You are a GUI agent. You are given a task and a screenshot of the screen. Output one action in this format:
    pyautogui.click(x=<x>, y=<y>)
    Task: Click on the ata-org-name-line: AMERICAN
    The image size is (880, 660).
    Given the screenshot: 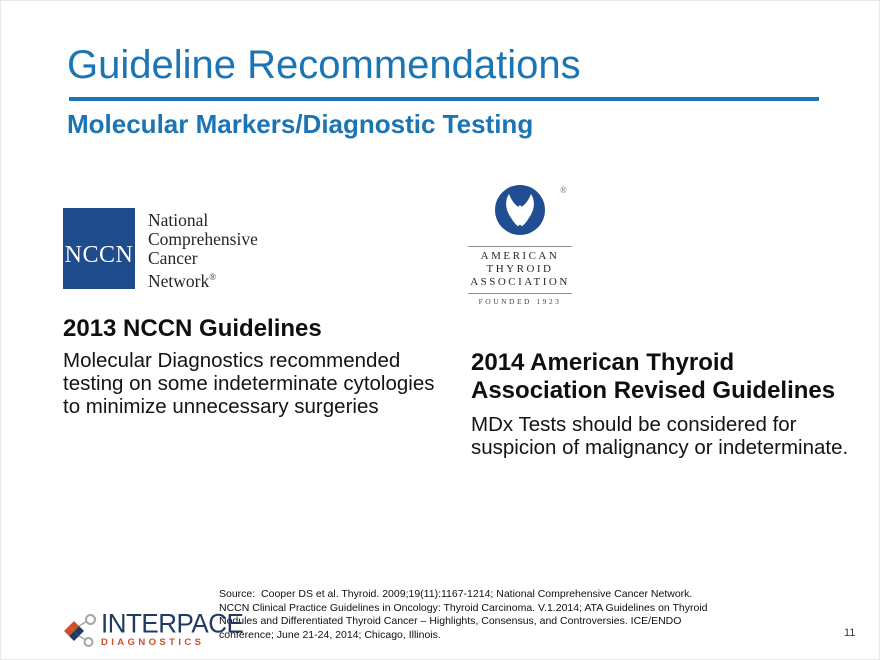 What is the action you would take?
    pyautogui.click(x=520, y=256)
    